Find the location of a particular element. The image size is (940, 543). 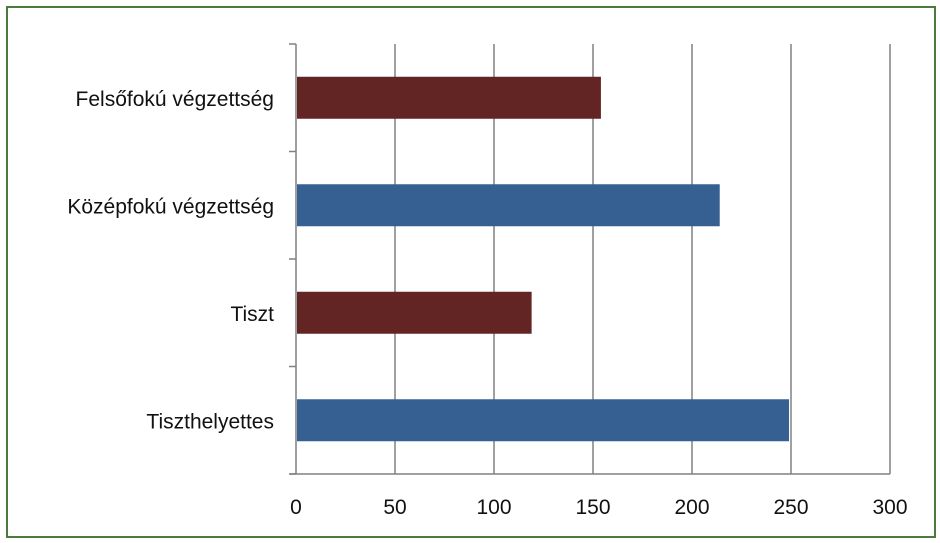

x-tick-label: 150 is located at coordinates (592, 507).